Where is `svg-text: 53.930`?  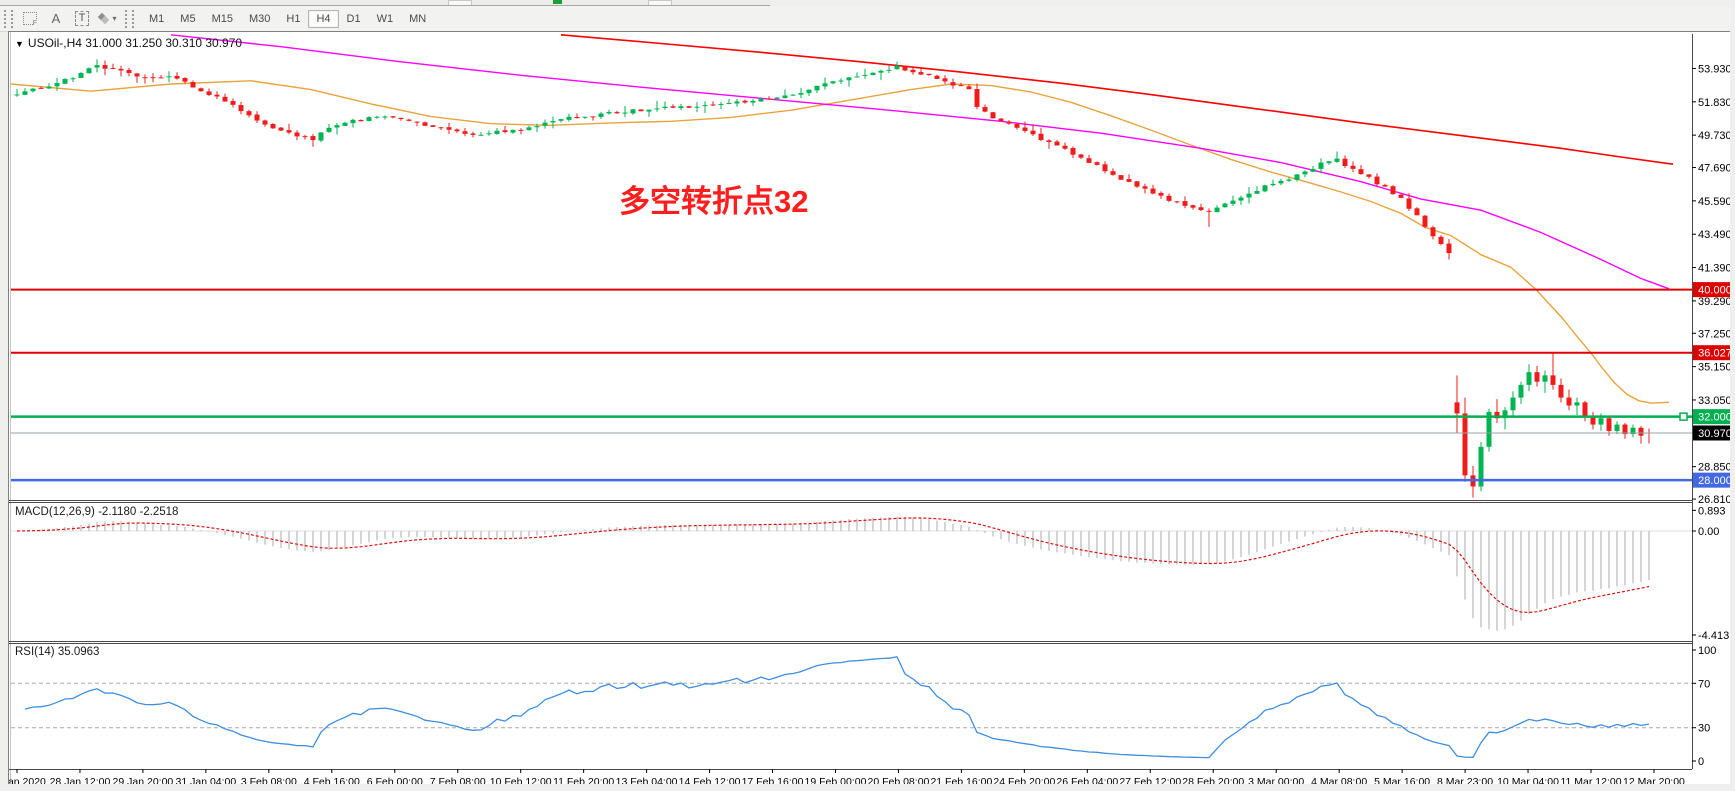
svg-text: 53.930 is located at coordinates (1715, 69).